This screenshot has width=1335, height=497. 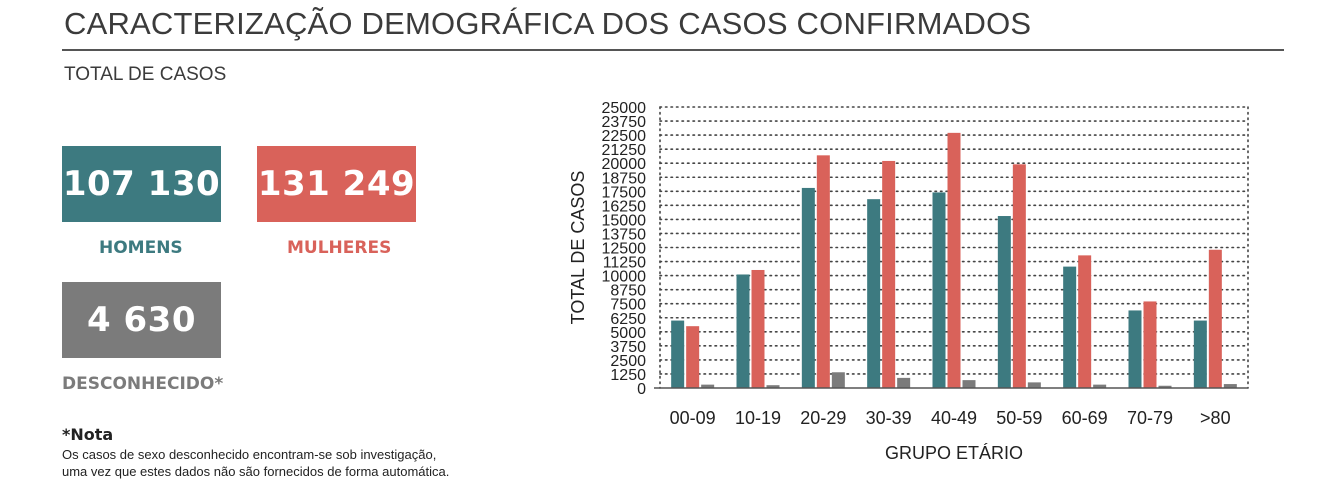 I want to click on y-tick-label: 11250, so click(x=624, y=263).